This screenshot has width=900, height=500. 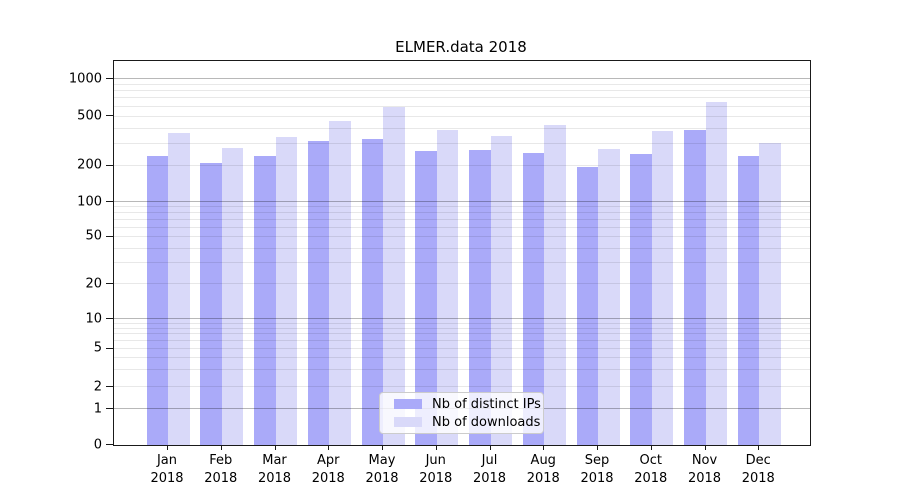 What do you see at coordinates (408, 404) in the screenshot?
I see `legend-swatch-distinct-ips` at bounding box center [408, 404].